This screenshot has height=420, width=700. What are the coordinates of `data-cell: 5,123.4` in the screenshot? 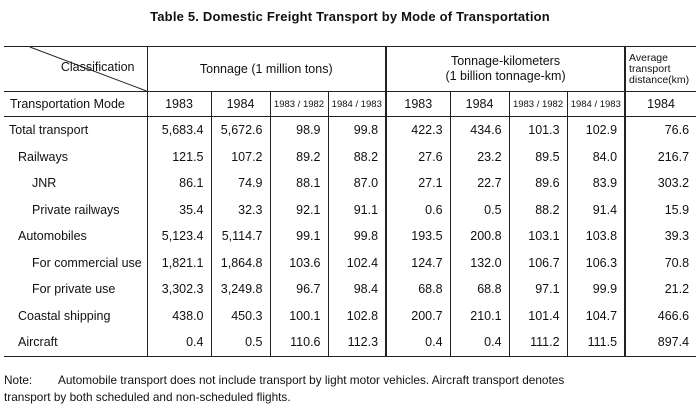 It's located at (178, 236).